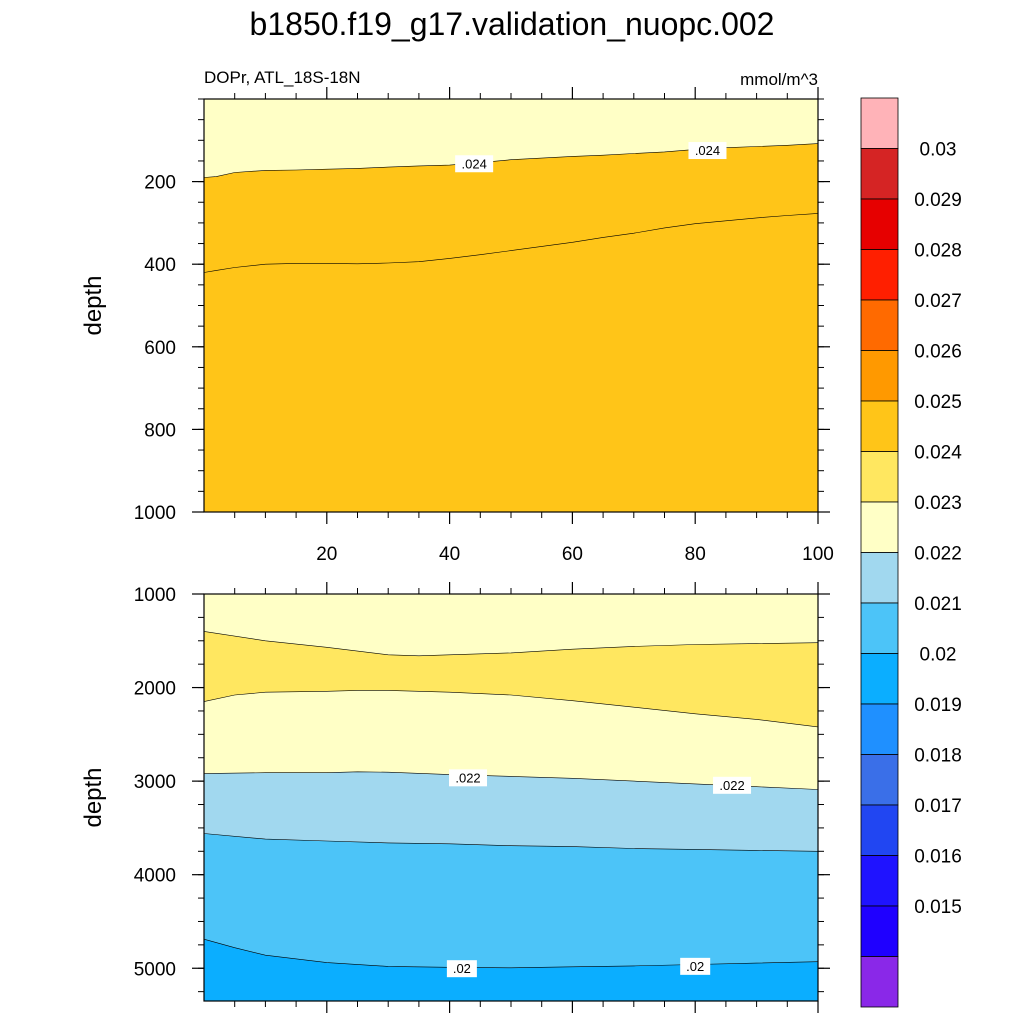  I want to click on colorbar-label-9: 0.021, so click(938, 604).